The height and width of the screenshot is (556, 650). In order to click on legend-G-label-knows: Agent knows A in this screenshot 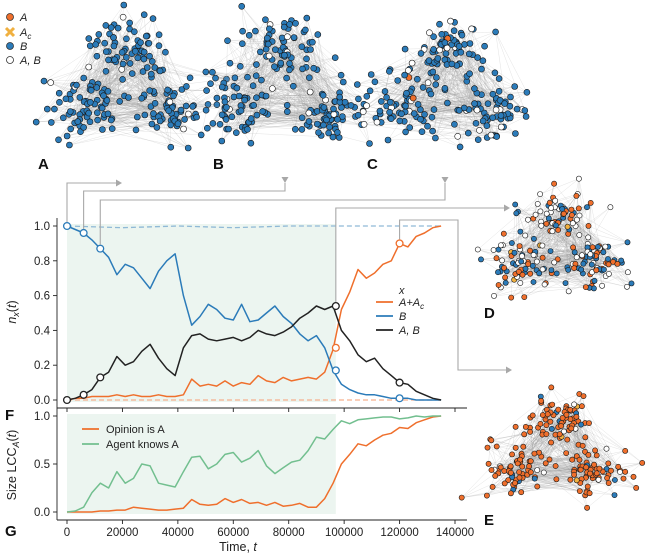, I will do `click(142, 445)`.